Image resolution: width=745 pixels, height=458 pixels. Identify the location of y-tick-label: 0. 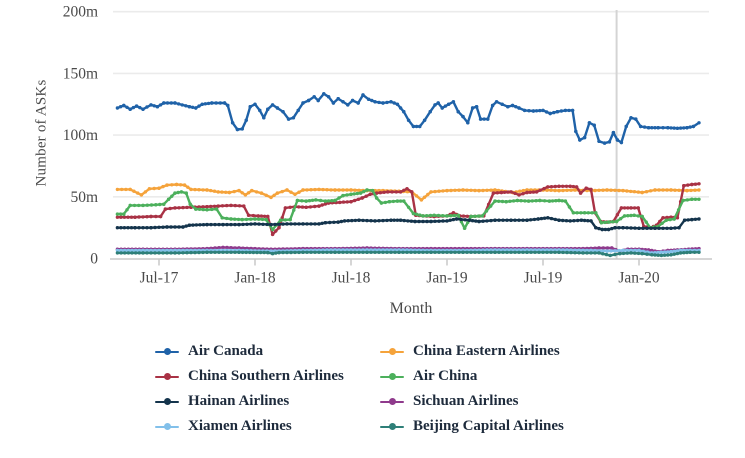
(94, 259).